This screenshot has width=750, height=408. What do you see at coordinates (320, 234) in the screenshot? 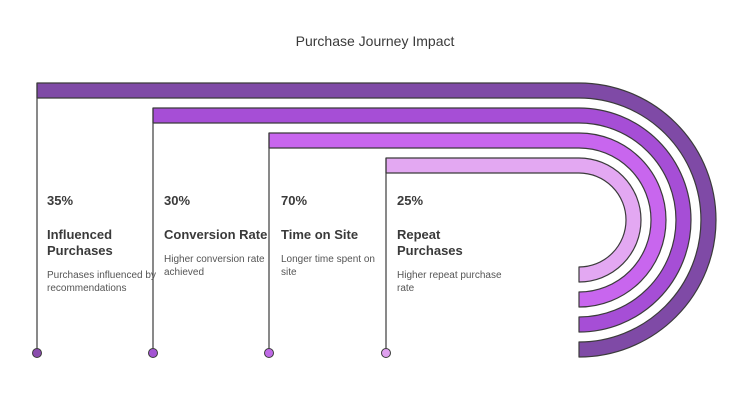
I see `metric-title: Time on Site` at bounding box center [320, 234].